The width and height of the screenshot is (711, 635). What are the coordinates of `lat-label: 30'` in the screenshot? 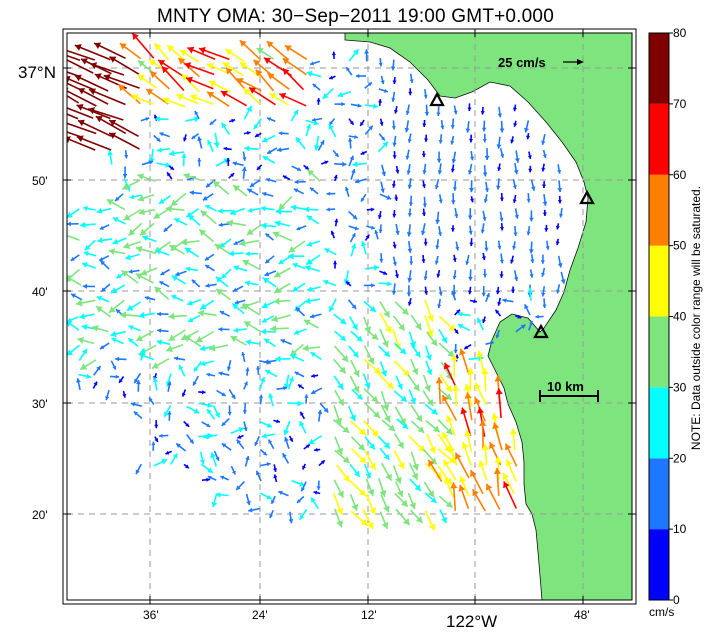 It's located at (40, 404).